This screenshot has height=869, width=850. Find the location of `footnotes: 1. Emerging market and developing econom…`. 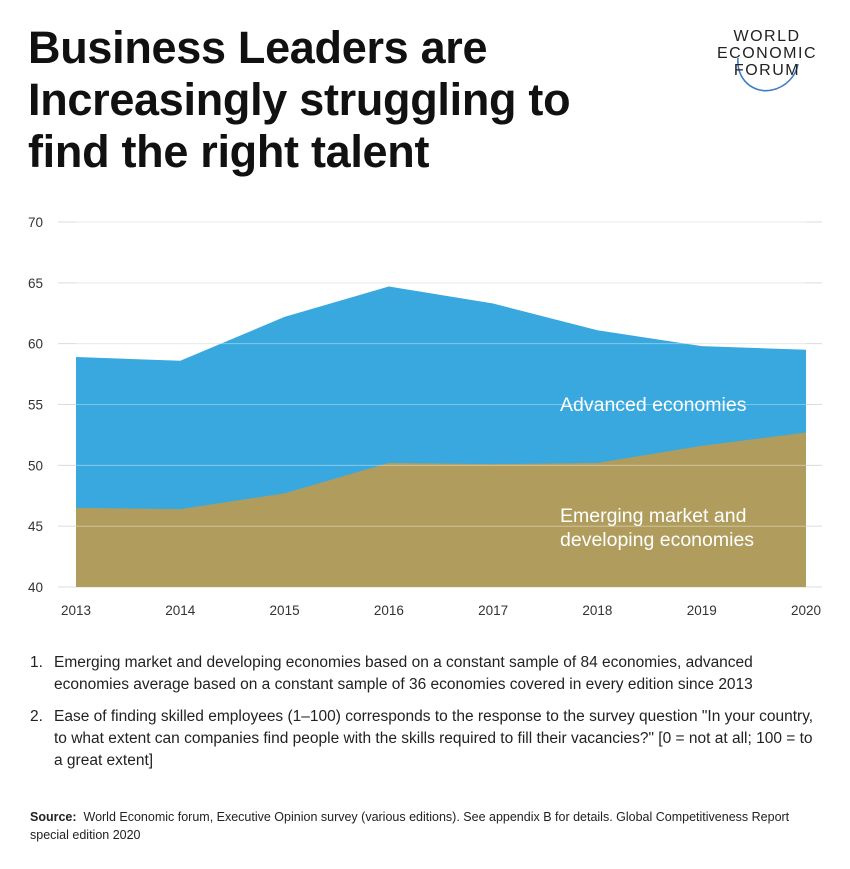

footnotes: 1. Emerging market and developing econom… is located at coordinates (425, 717).